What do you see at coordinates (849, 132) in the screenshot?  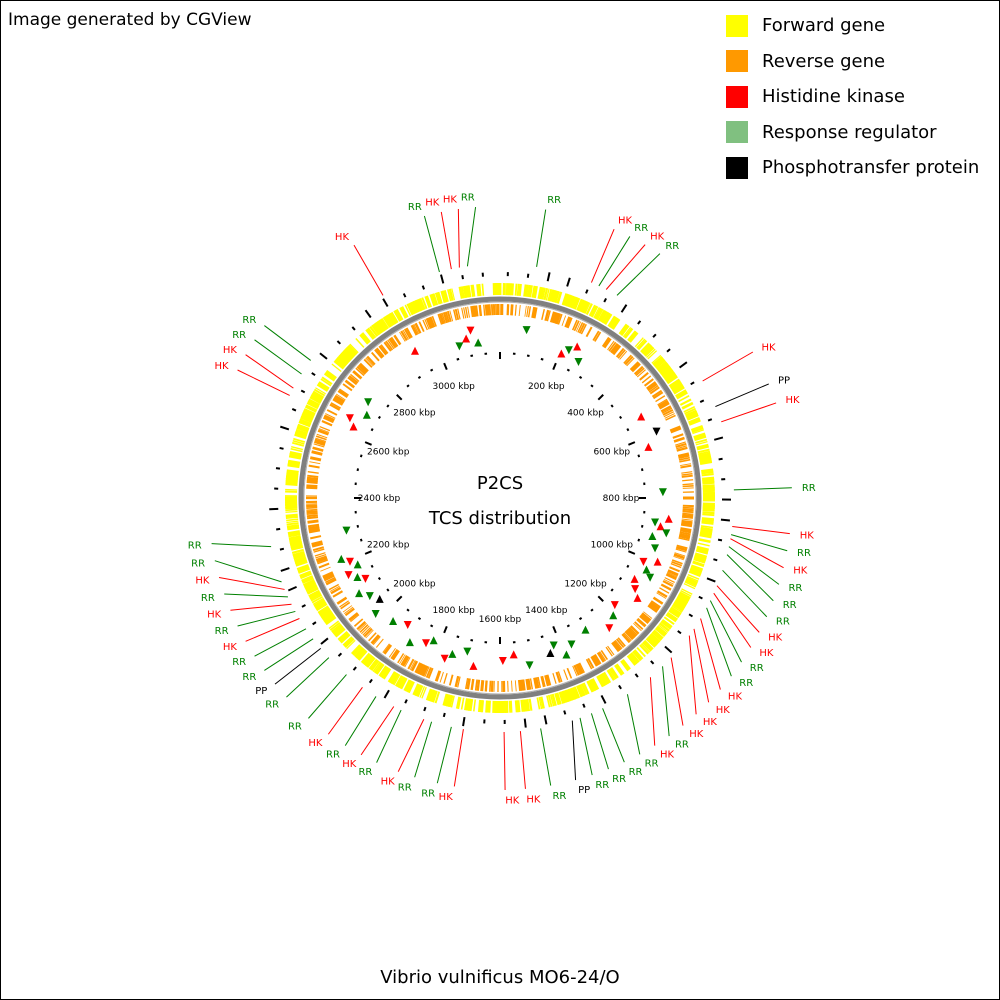 I see `legend-label: Response regulator` at bounding box center [849, 132].